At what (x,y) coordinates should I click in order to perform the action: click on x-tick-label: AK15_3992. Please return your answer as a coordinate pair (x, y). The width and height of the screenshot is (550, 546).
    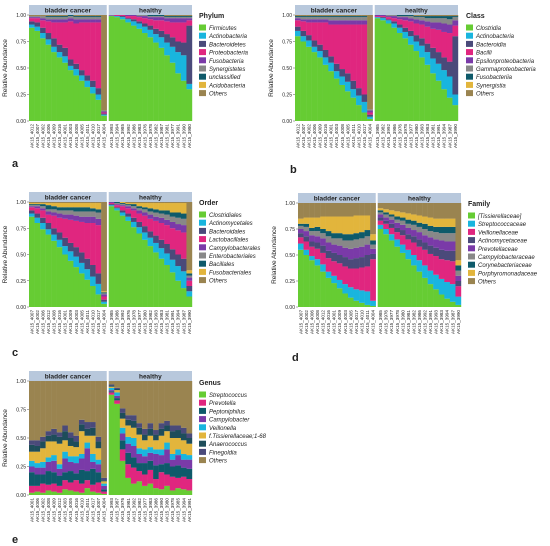
    Looking at the image, I should click on (388, 136).